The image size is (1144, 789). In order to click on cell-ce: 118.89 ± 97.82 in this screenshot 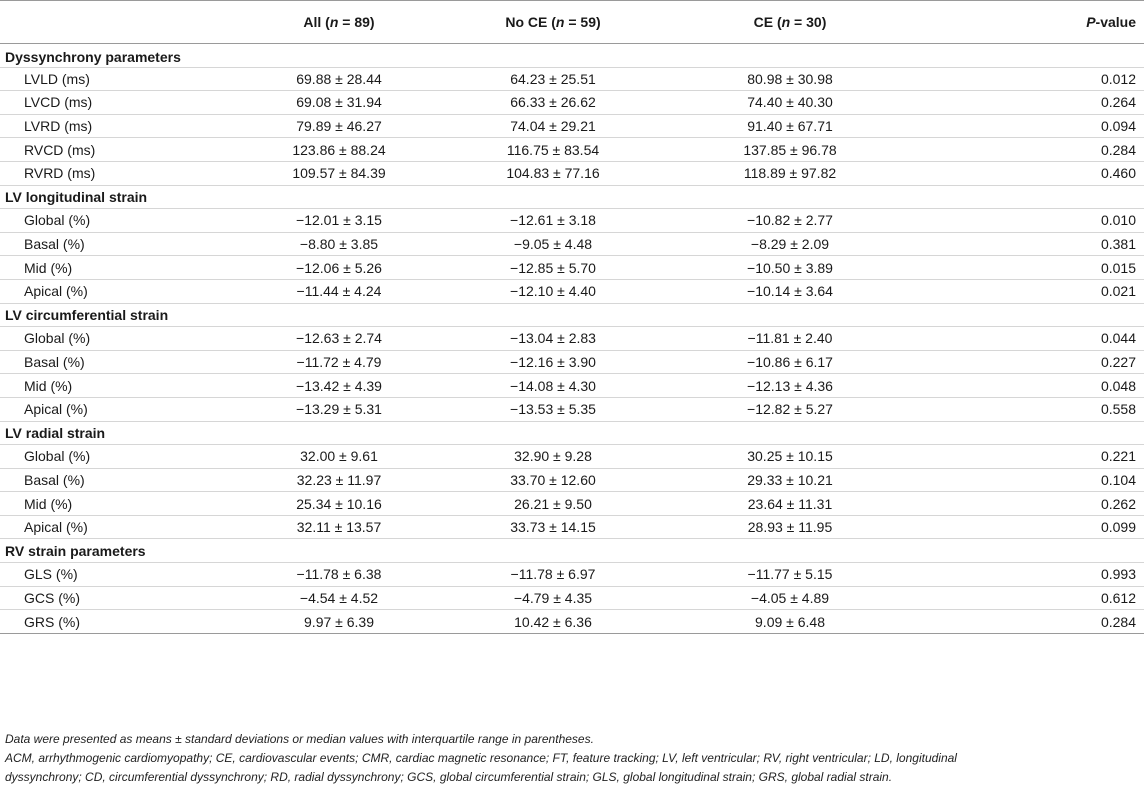, I will do `click(790, 173)`.